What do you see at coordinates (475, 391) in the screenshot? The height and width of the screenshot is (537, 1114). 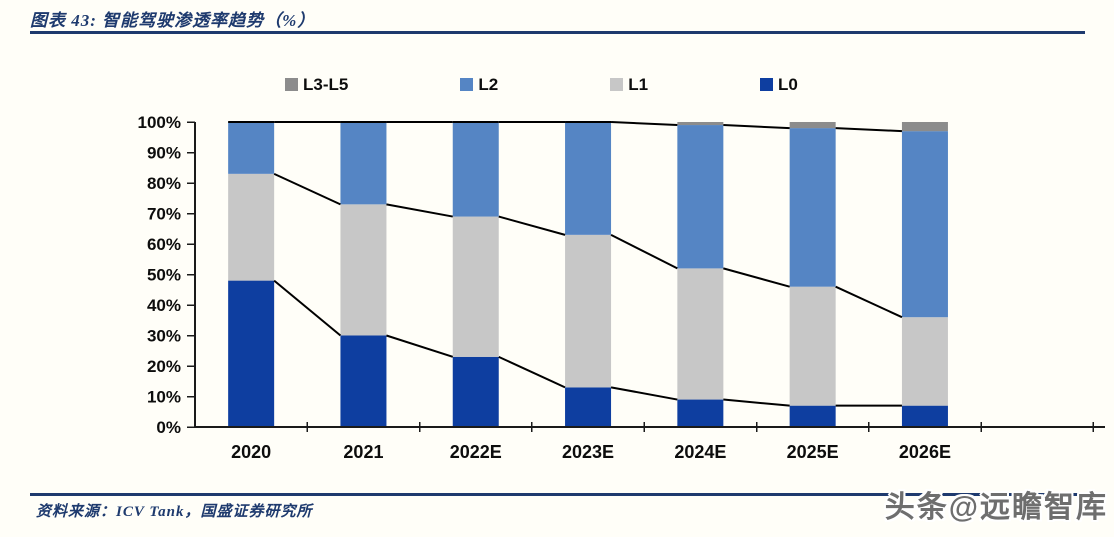 I see `bar-segment-2022E-l0` at bounding box center [475, 391].